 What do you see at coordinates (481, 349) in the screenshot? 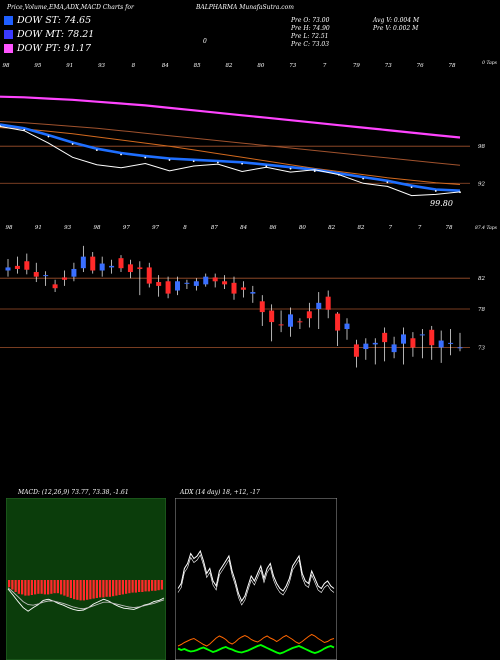
I see `price-y-tick-label: 73` at bounding box center [481, 349].